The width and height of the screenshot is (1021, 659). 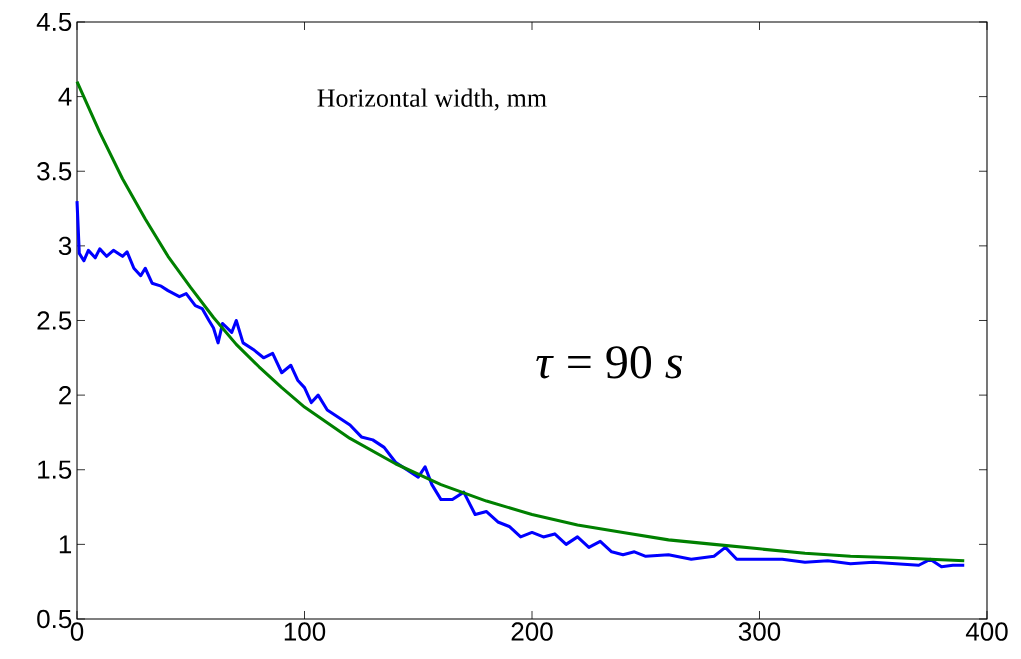 I want to click on x-tick-label: 100, so click(x=305, y=631).